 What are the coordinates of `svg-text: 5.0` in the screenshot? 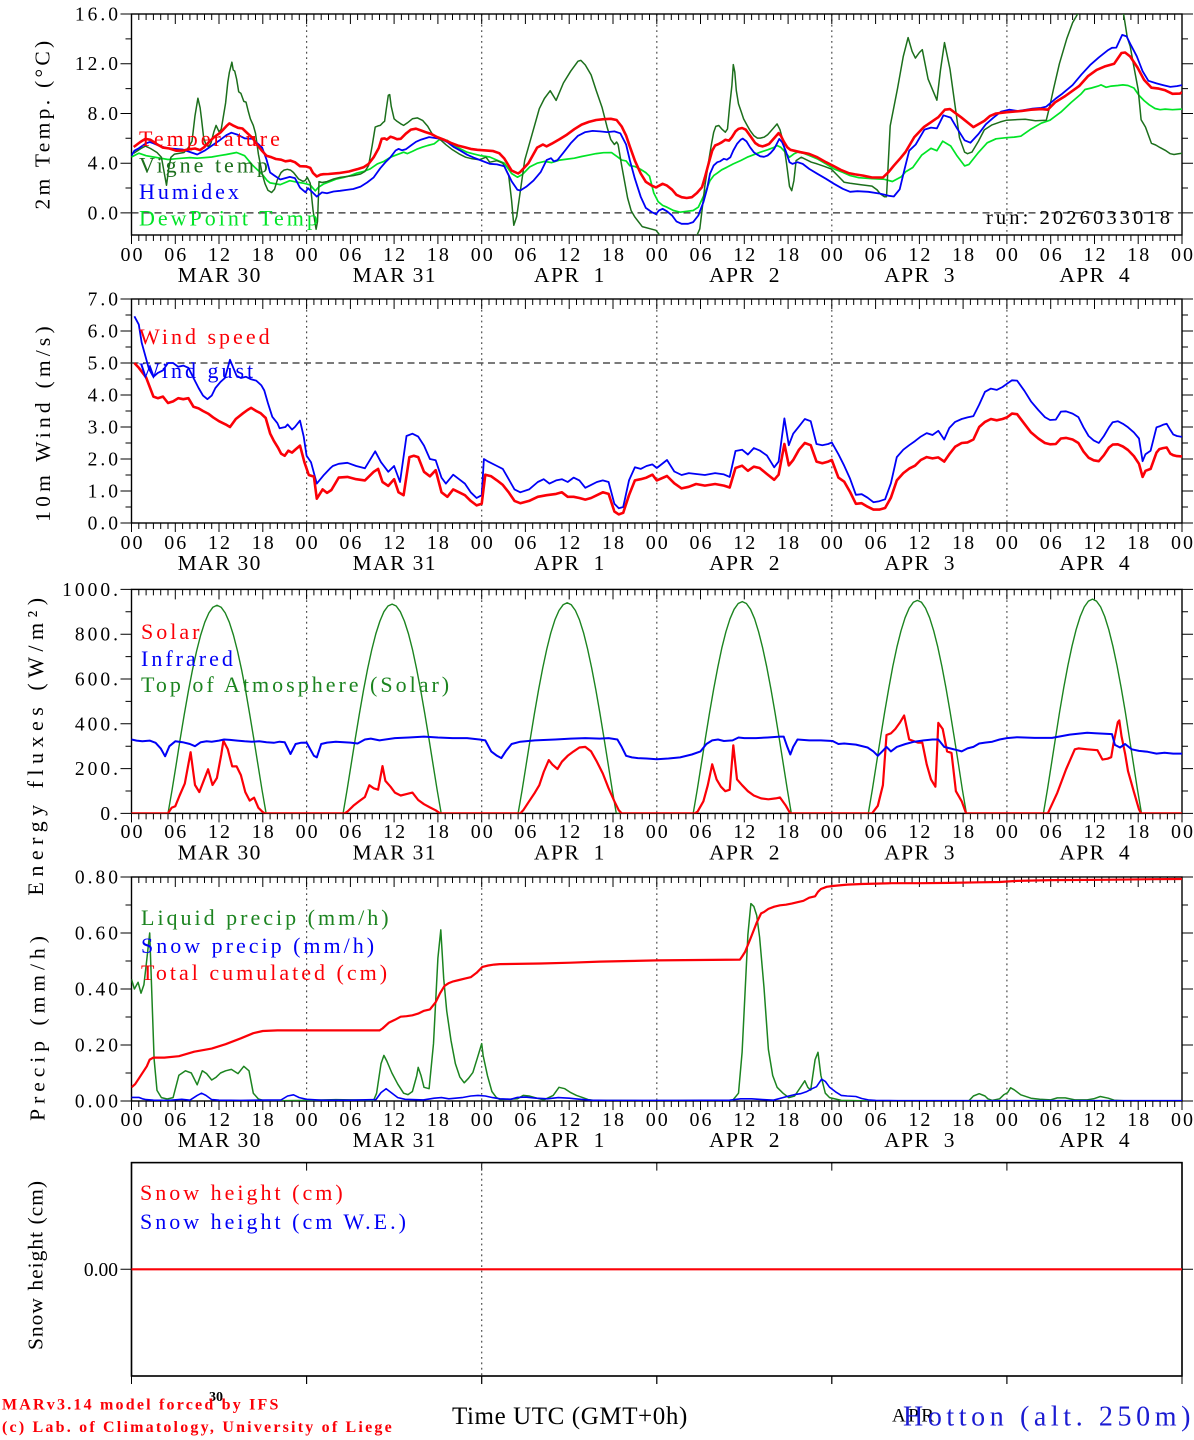 It's located at (104, 364).